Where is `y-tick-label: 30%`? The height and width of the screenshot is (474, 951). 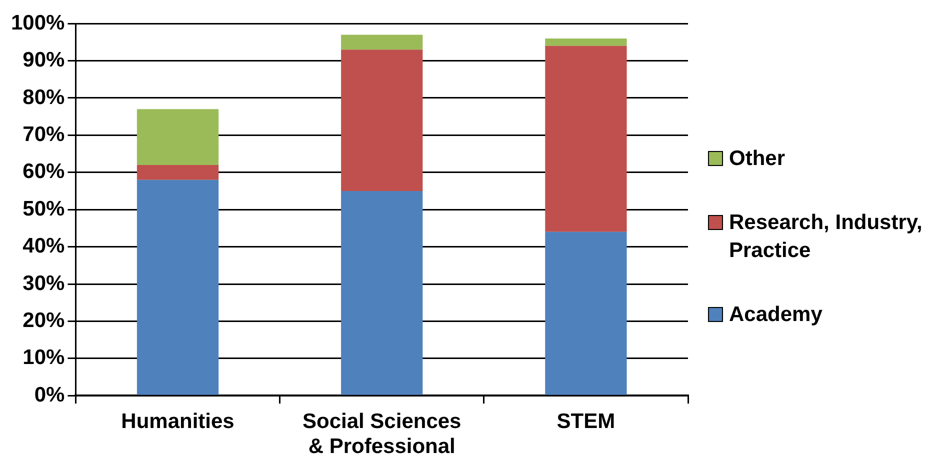
y-tick-label: 30% is located at coordinates (44, 283).